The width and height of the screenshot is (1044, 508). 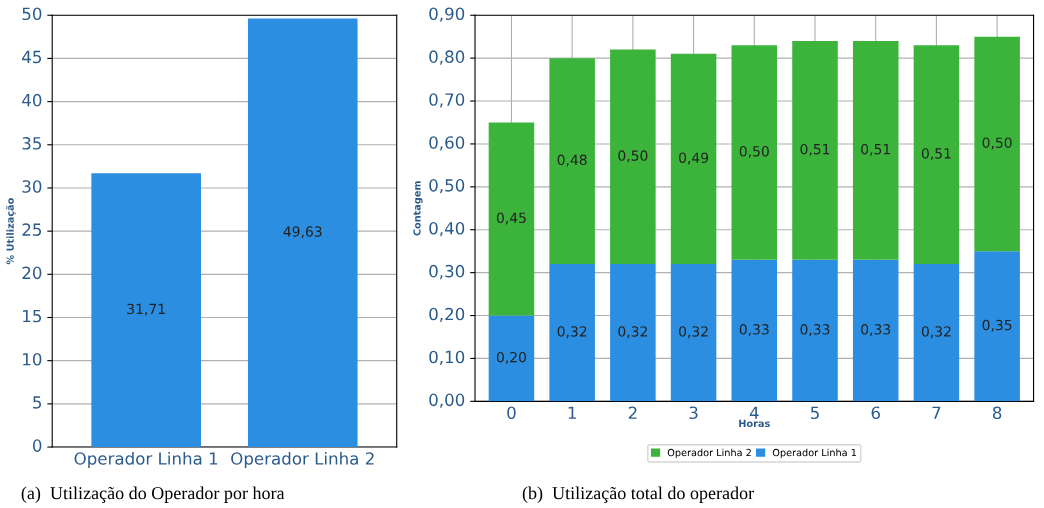 What do you see at coordinates (447, 272) in the screenshot?
I see `y-tick-label: 0,30` at bounding box center [447, 272].